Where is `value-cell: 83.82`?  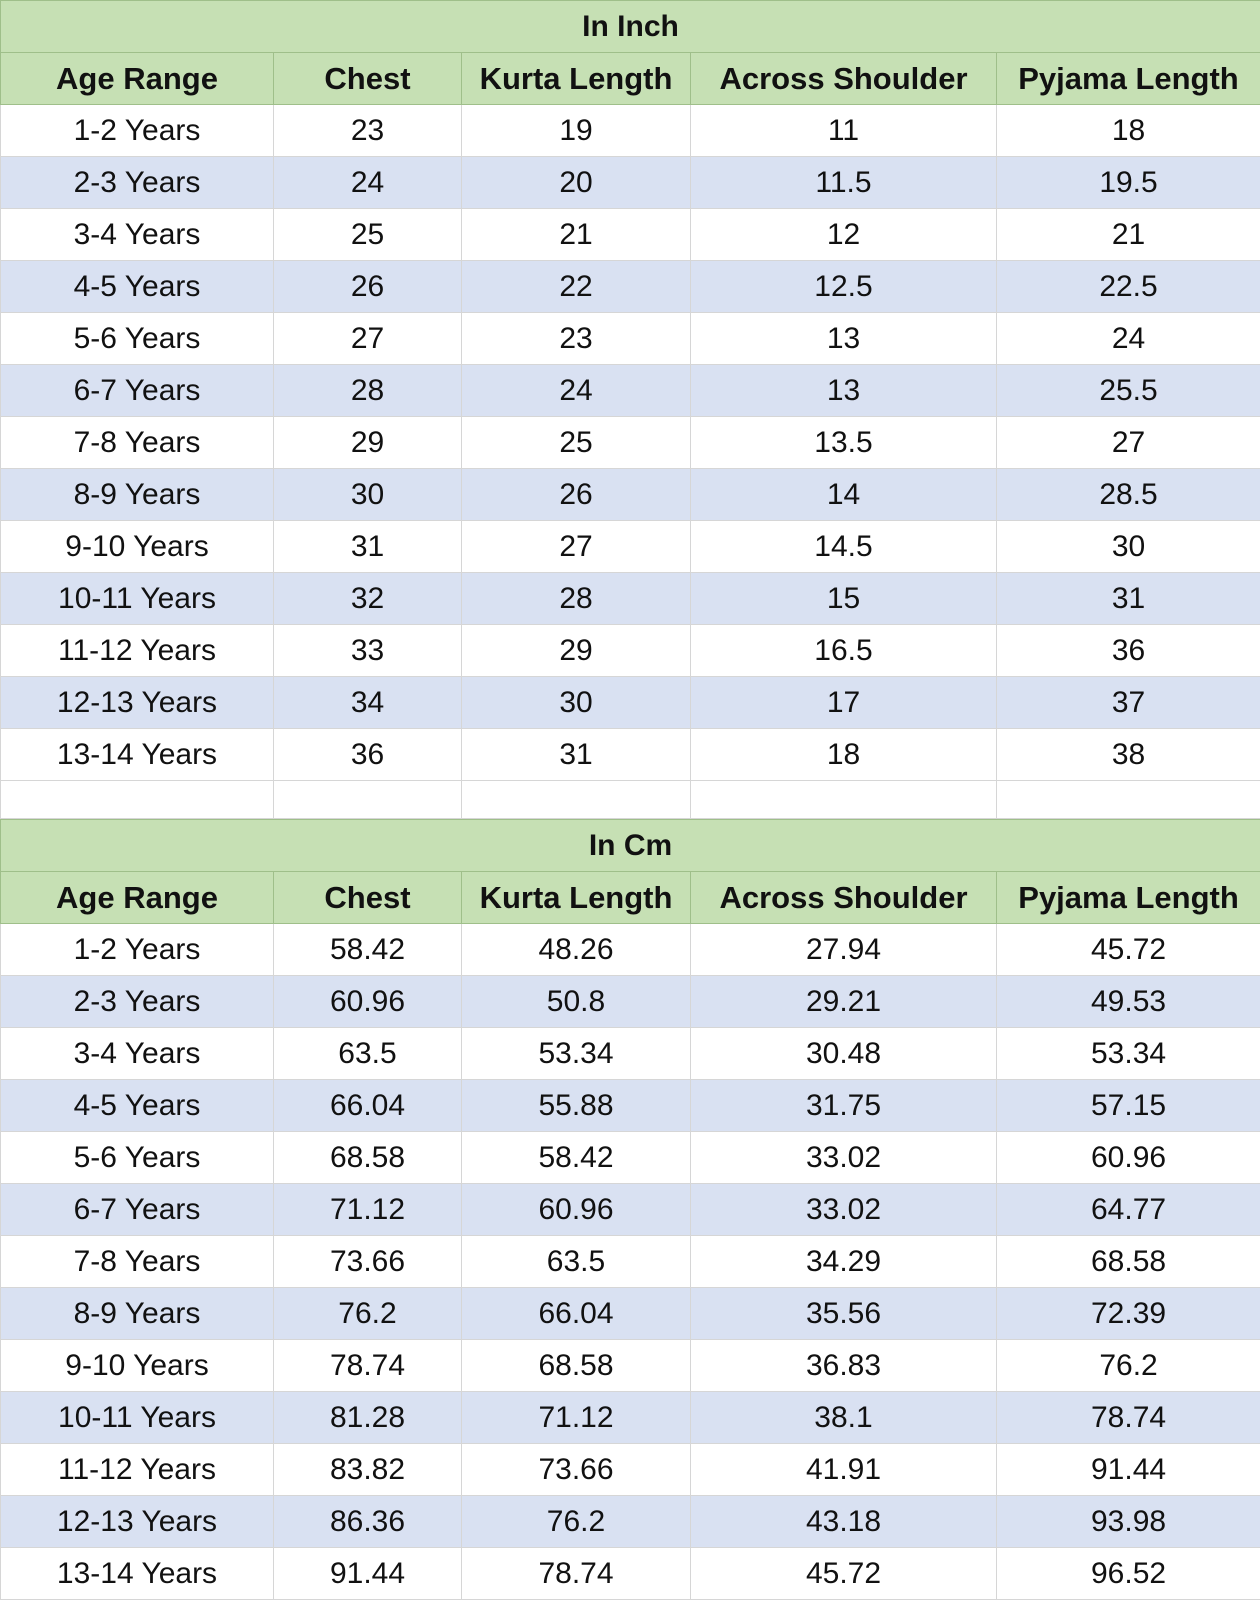
value-cell: 83.82 is located at coordinates (367, 1469).